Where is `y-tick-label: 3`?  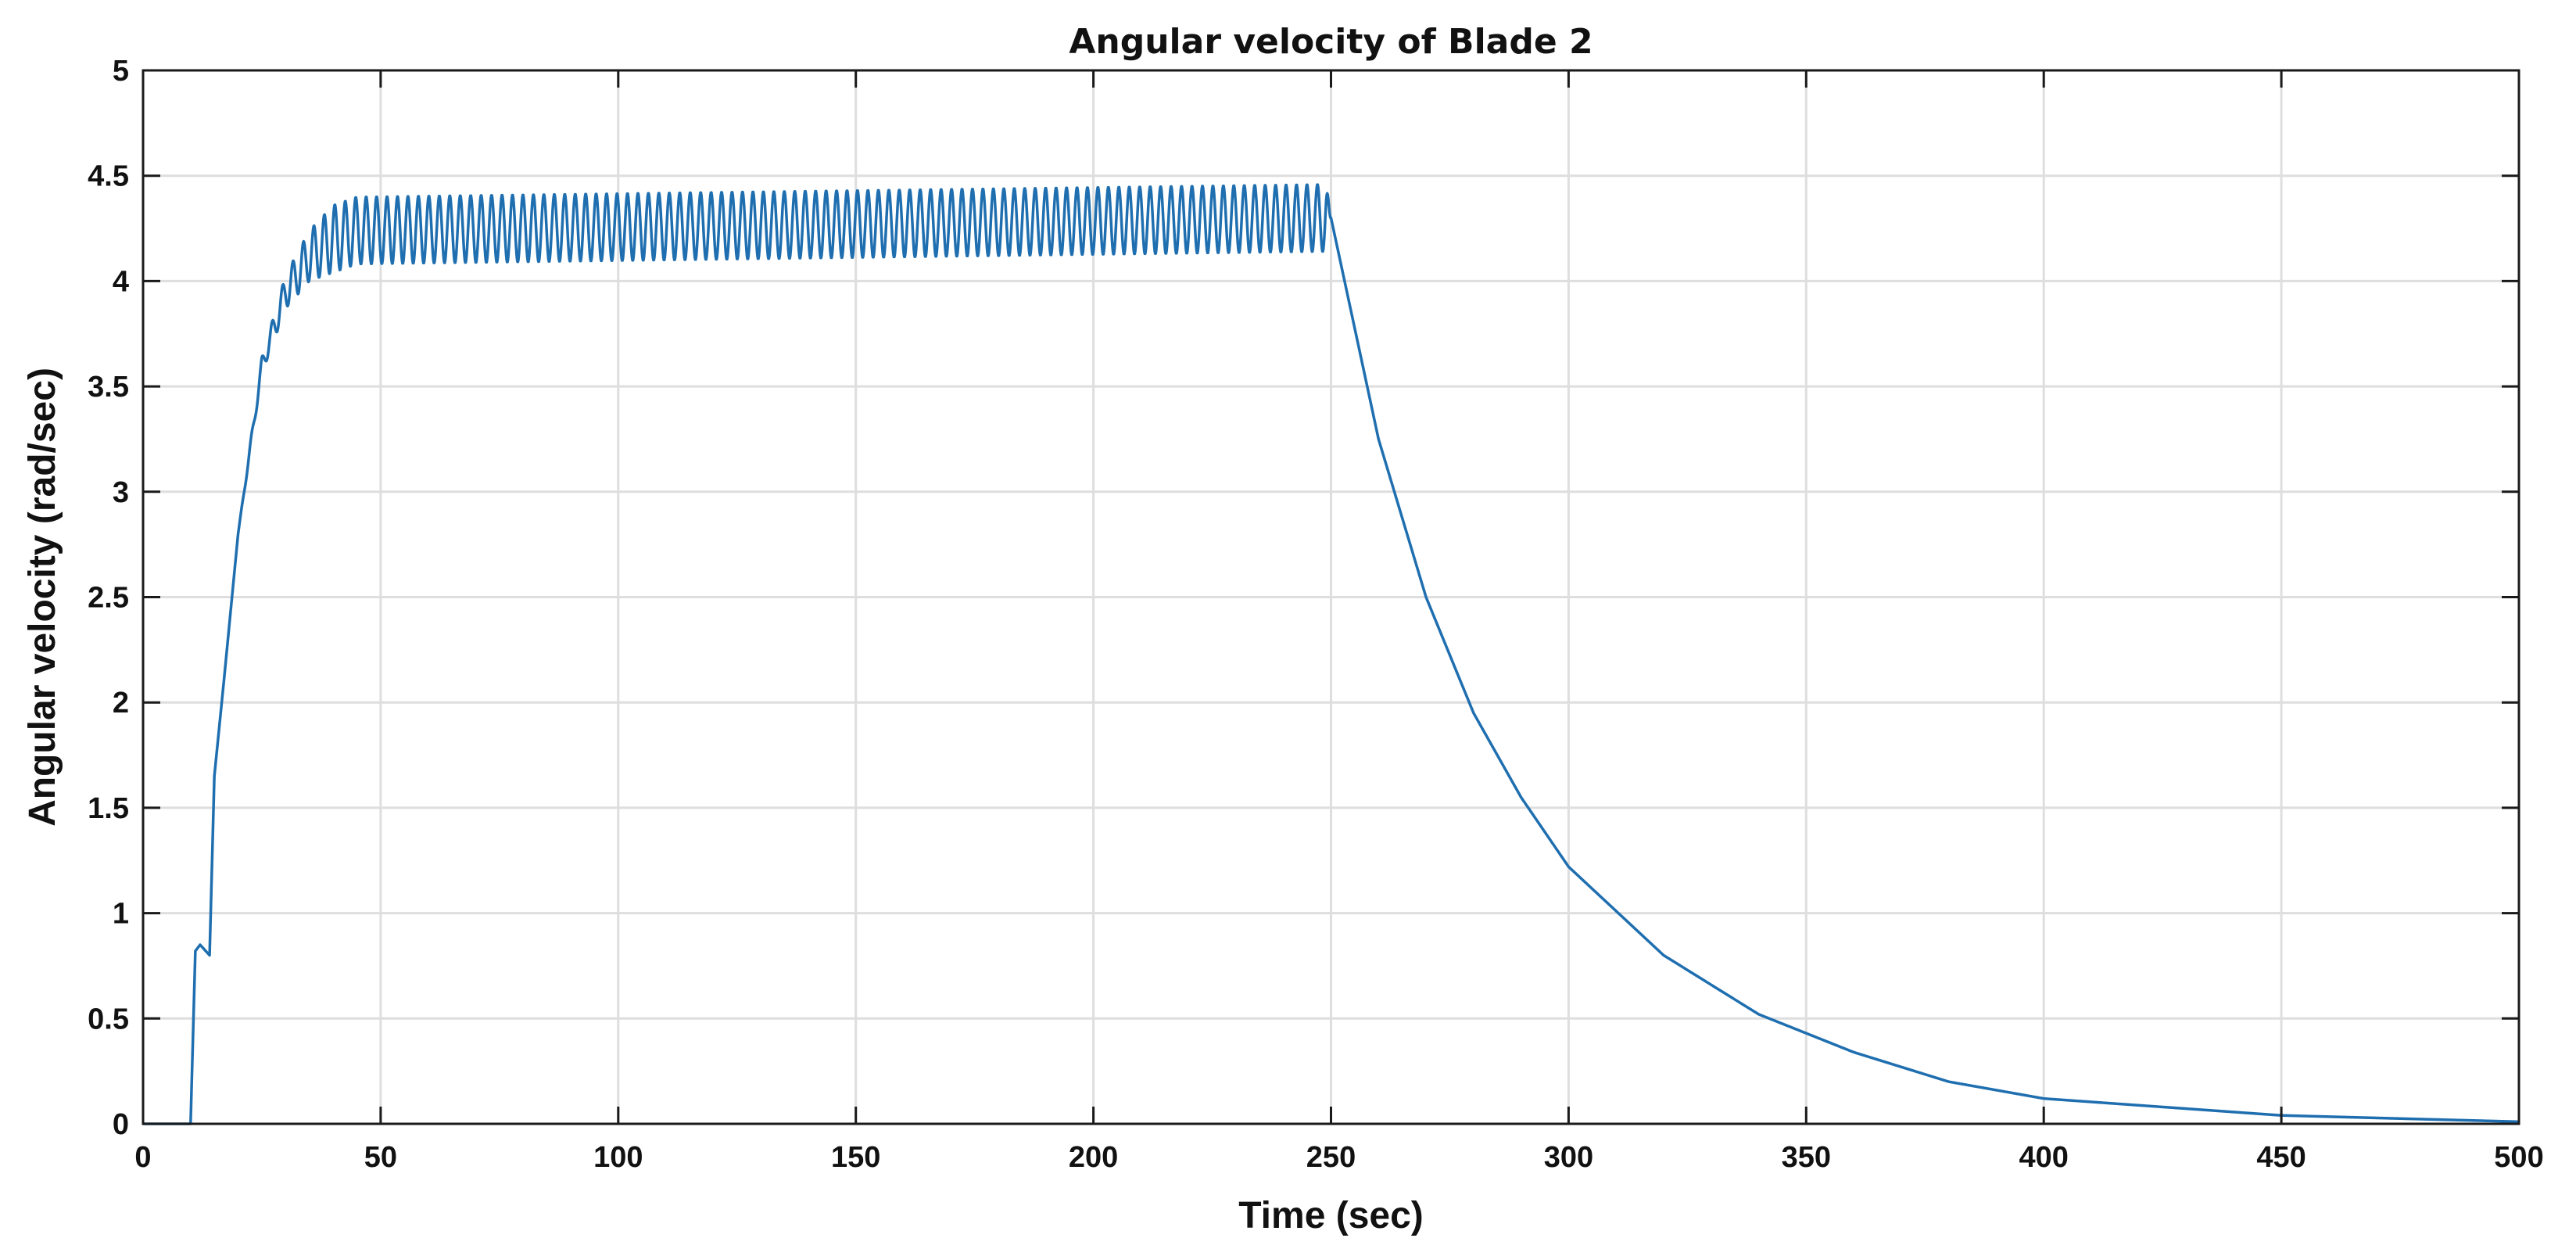 y-tick-label: 3 is located at coordinates (121, 492).